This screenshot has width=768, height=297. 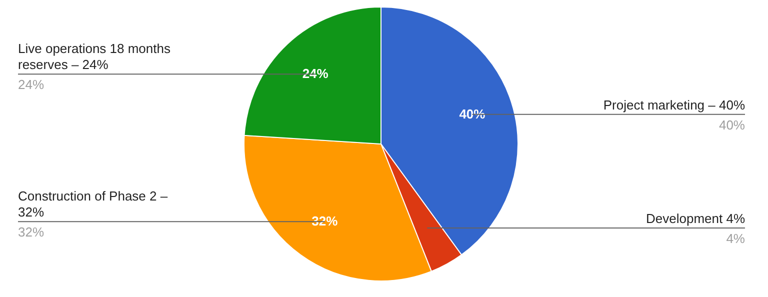 What do you see at coordinates (325, 221) in the screenshot?
I see `data-label: 32%` at bounding box center [325, 221].